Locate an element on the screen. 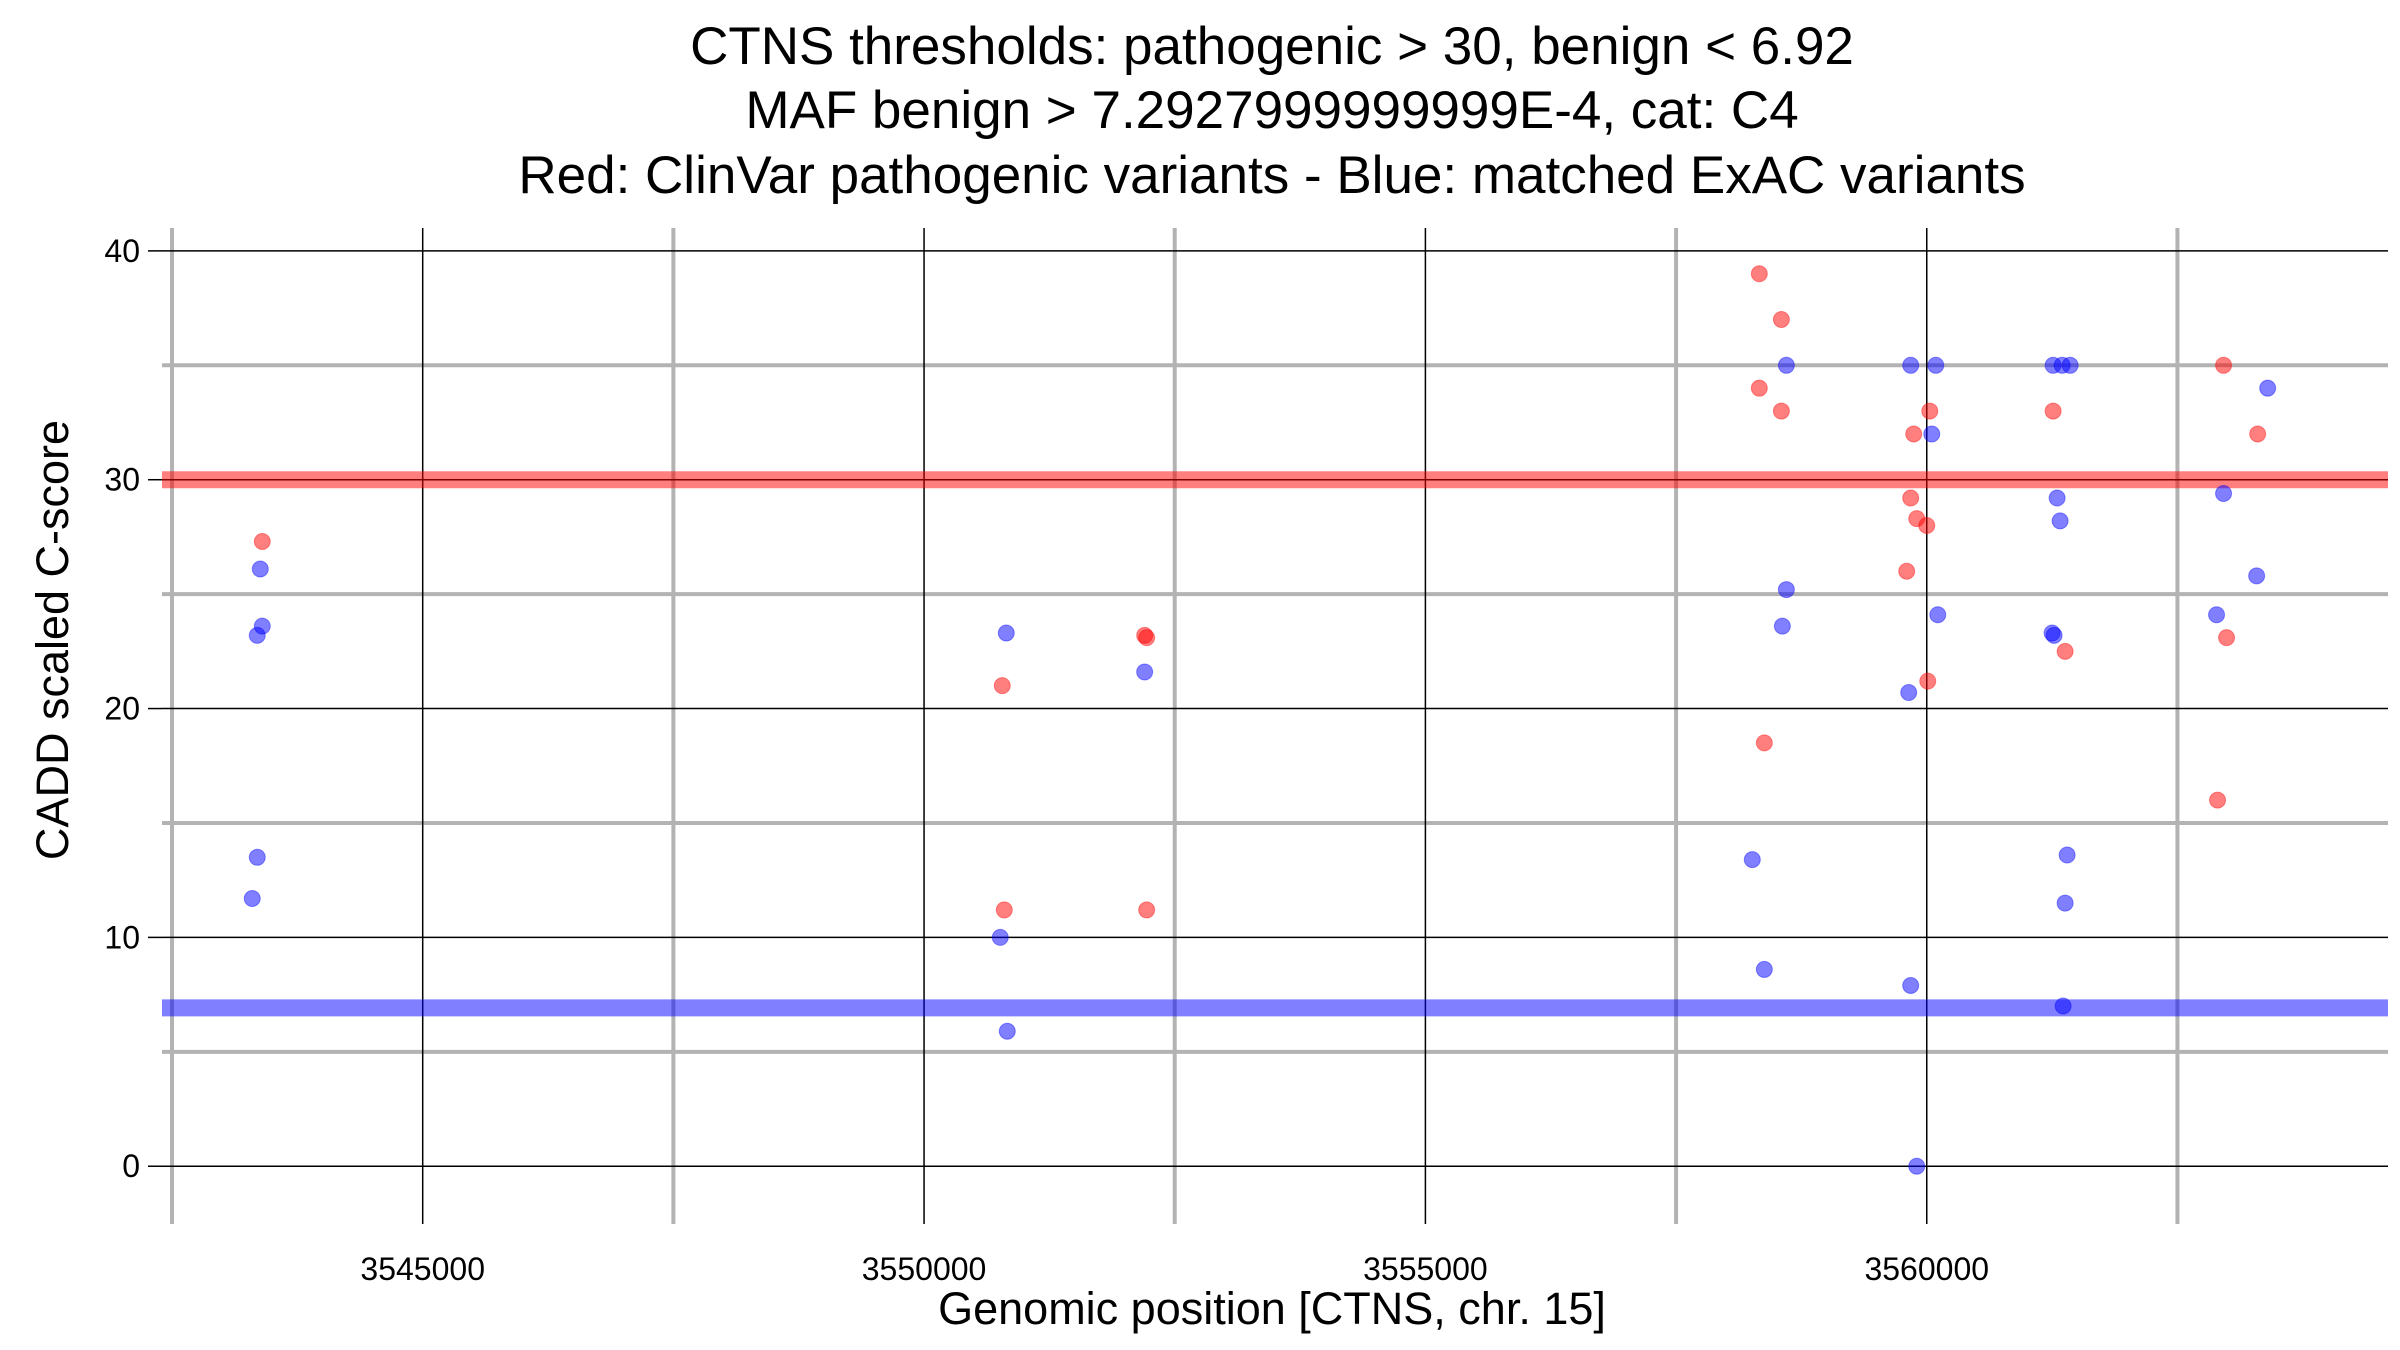  y-tick-label: 0 is located at coordinates (131, 1166).